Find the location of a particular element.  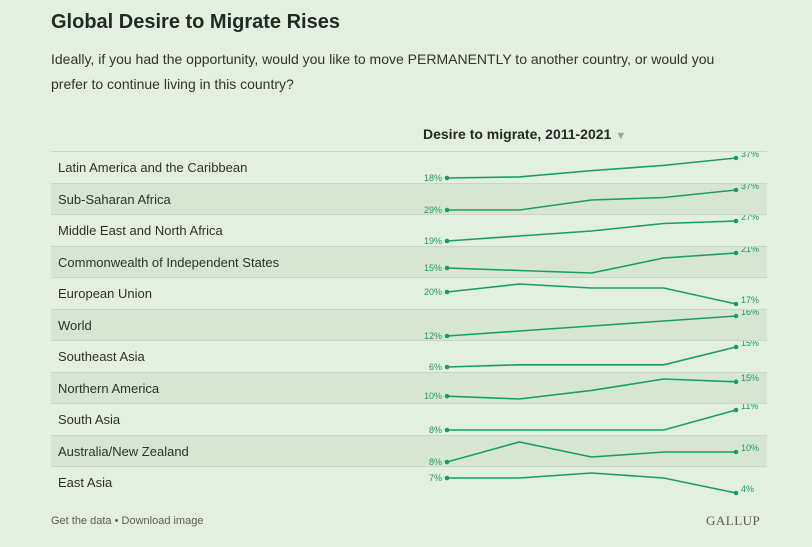

start-value-label: 7% is located at coordinates (435, 478).